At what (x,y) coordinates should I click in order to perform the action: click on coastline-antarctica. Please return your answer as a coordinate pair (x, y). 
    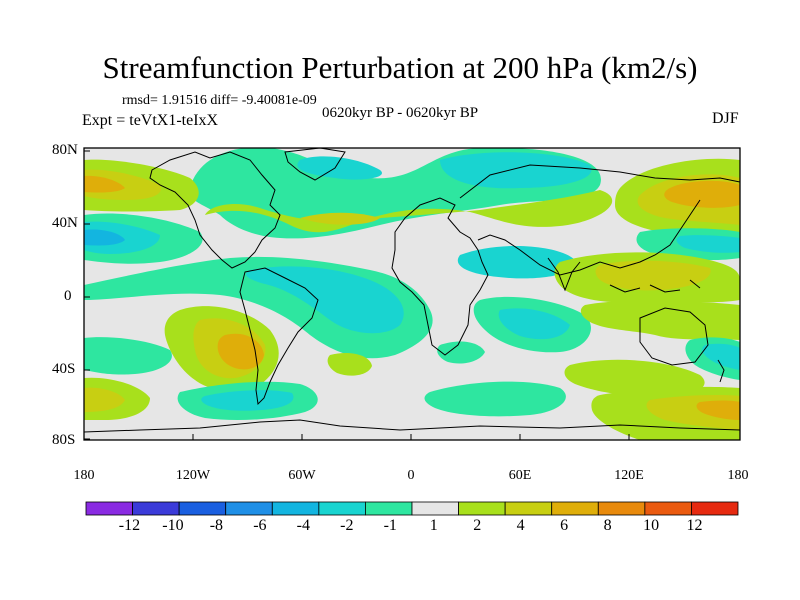
    Looking at the image, I should click on (412, 426).